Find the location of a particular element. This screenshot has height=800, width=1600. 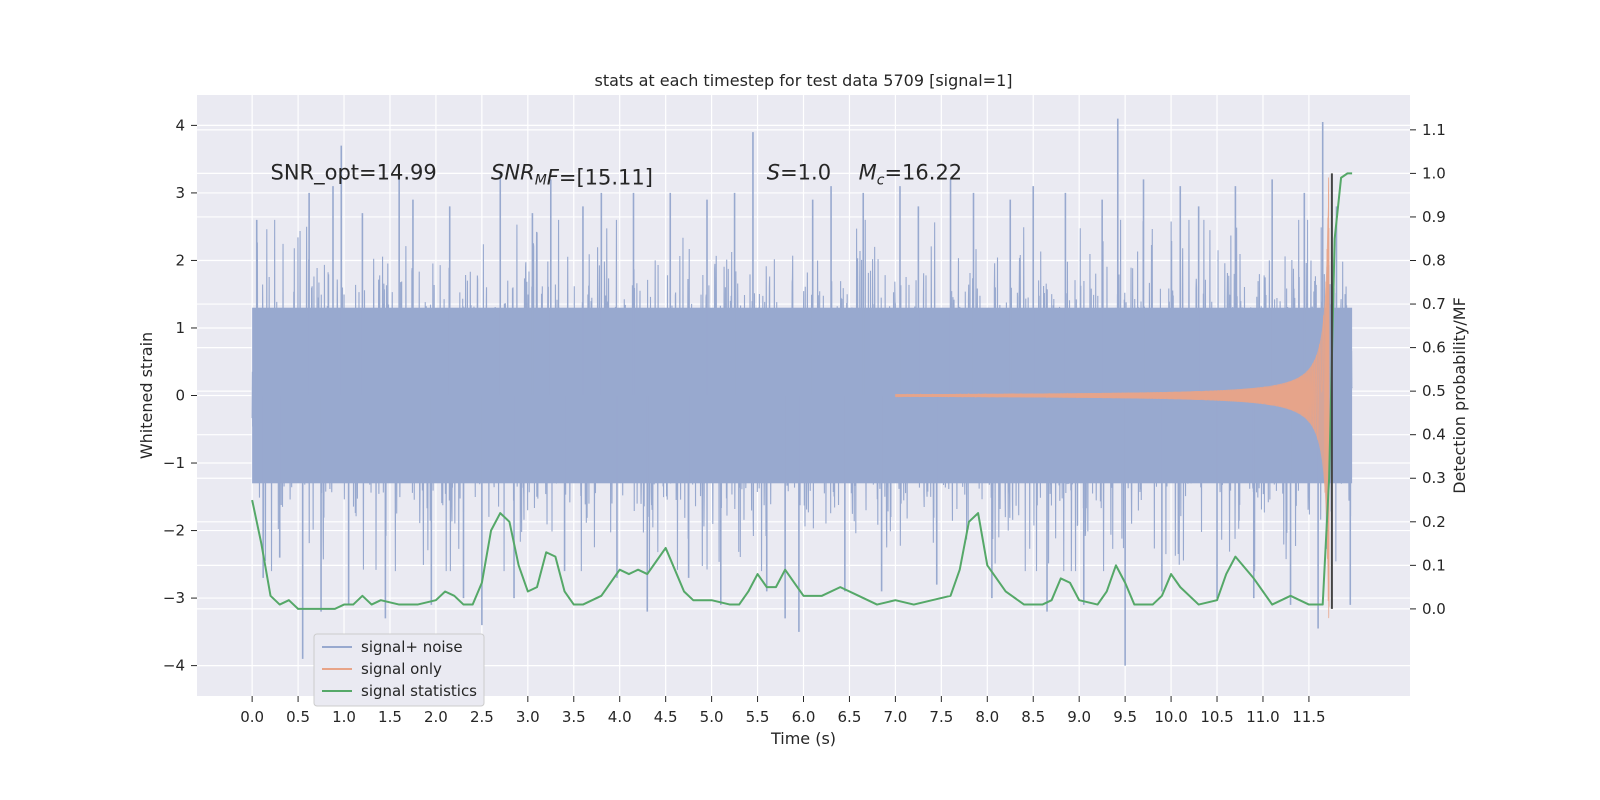

x-tick-label: 9.5 is located at coordinates (1125, 717).